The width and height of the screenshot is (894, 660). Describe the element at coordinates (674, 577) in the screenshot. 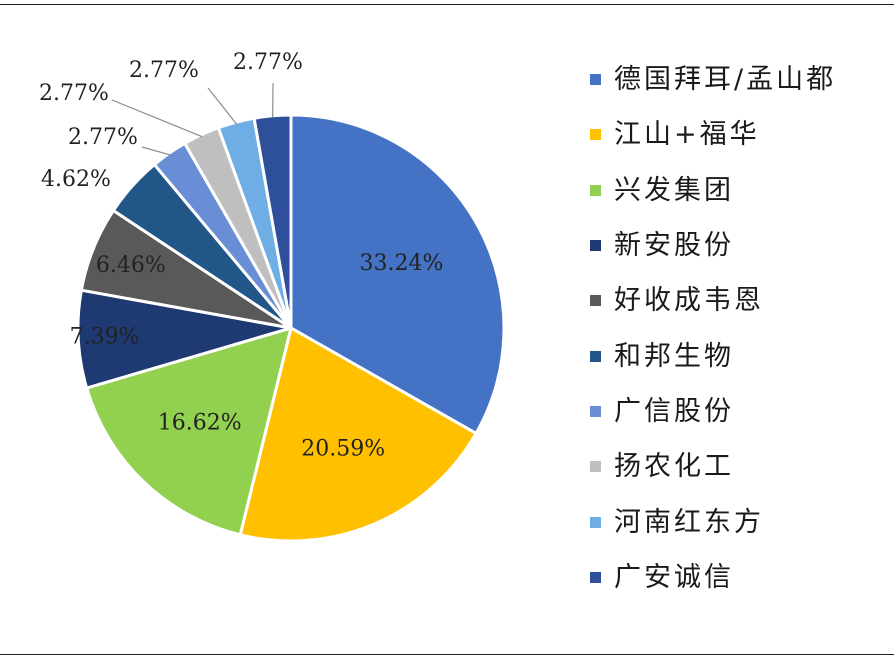

I see `legend-label: 广安诚信` at that location.